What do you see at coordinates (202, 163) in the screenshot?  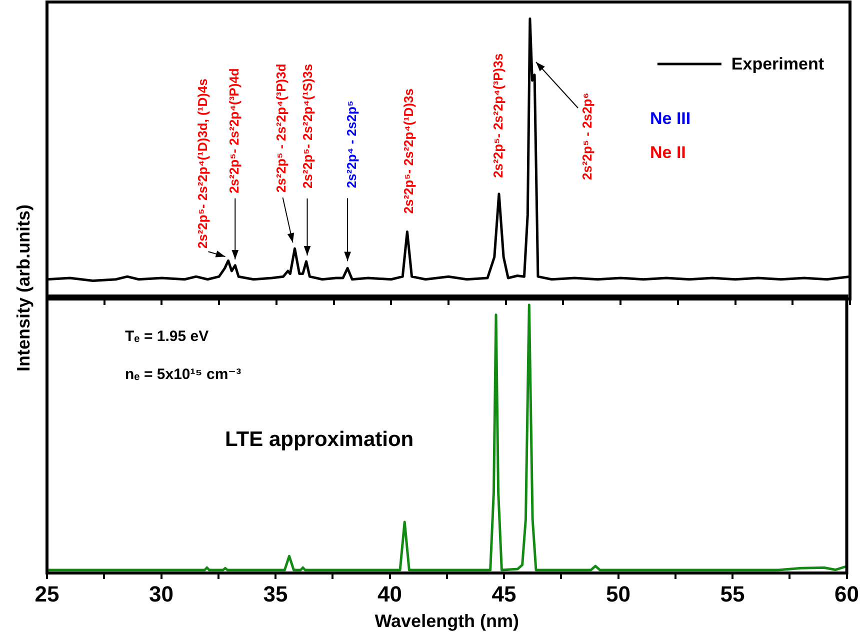 I see `annotation: 2s²2p⁵- 2s²2p⁴(¹D)3d, (¹D)4s` at bounding box center [202, 163].